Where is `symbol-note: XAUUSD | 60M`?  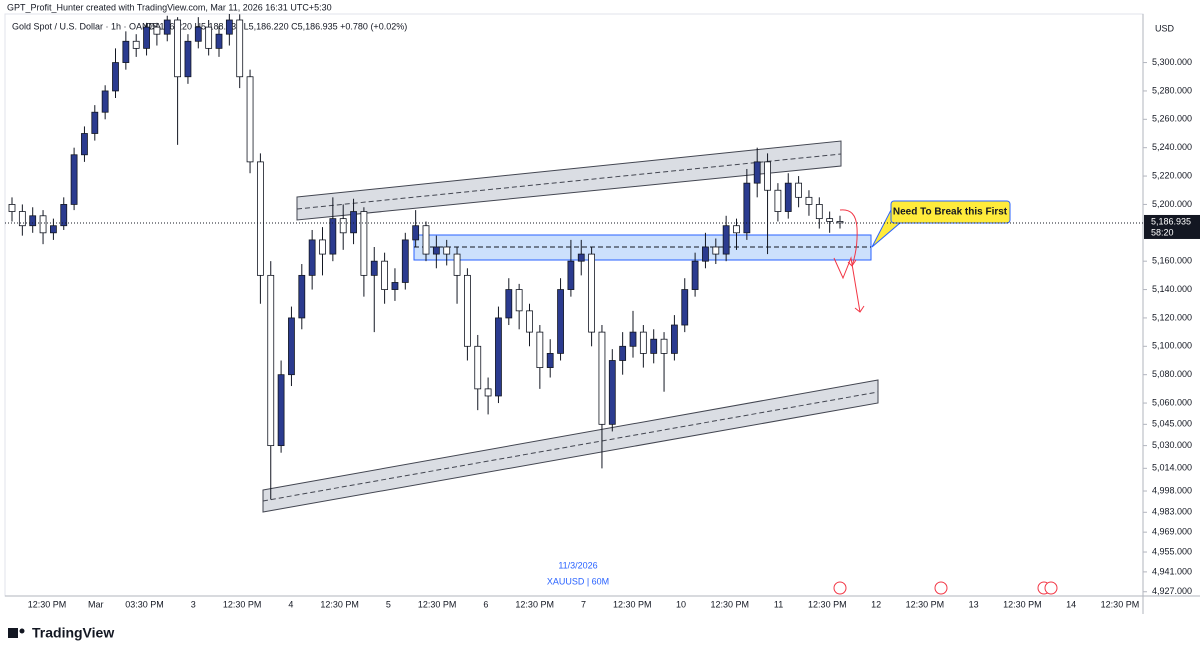
symbol-note: XAUUSD | 60M is located at coordinates (578, 581).